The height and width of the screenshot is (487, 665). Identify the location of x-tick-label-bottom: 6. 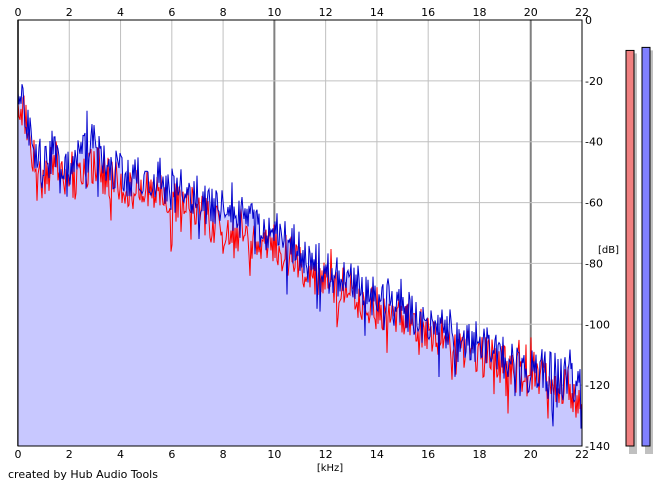
(171, 454).